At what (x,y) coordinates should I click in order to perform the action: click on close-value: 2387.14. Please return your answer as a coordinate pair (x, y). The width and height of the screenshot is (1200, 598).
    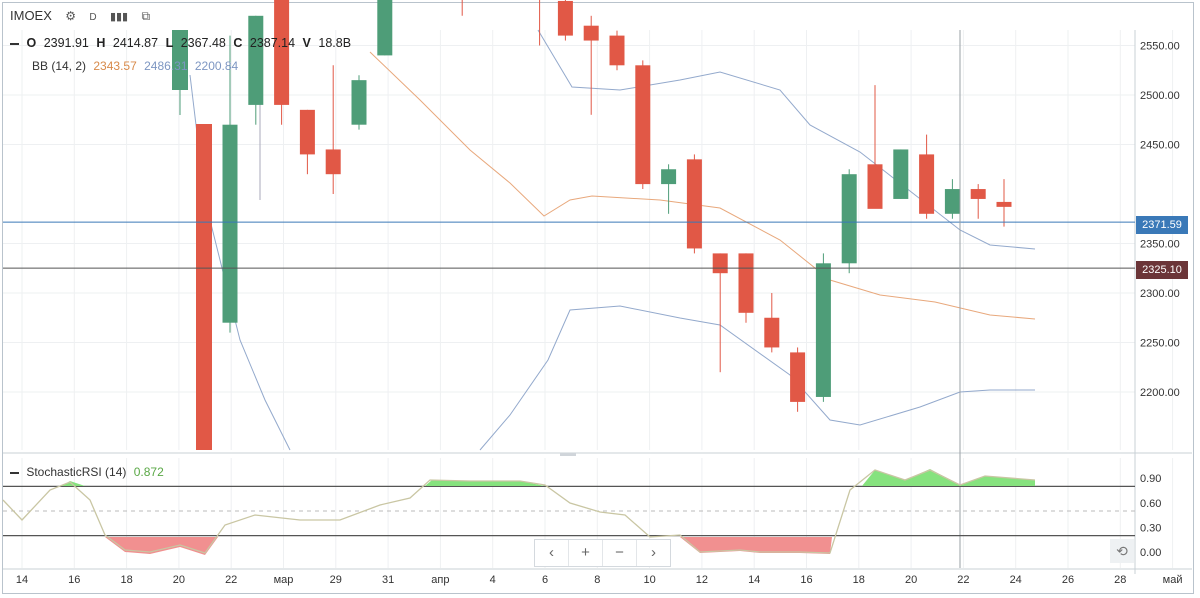
    Looking at the image, I should click on (272, 43).